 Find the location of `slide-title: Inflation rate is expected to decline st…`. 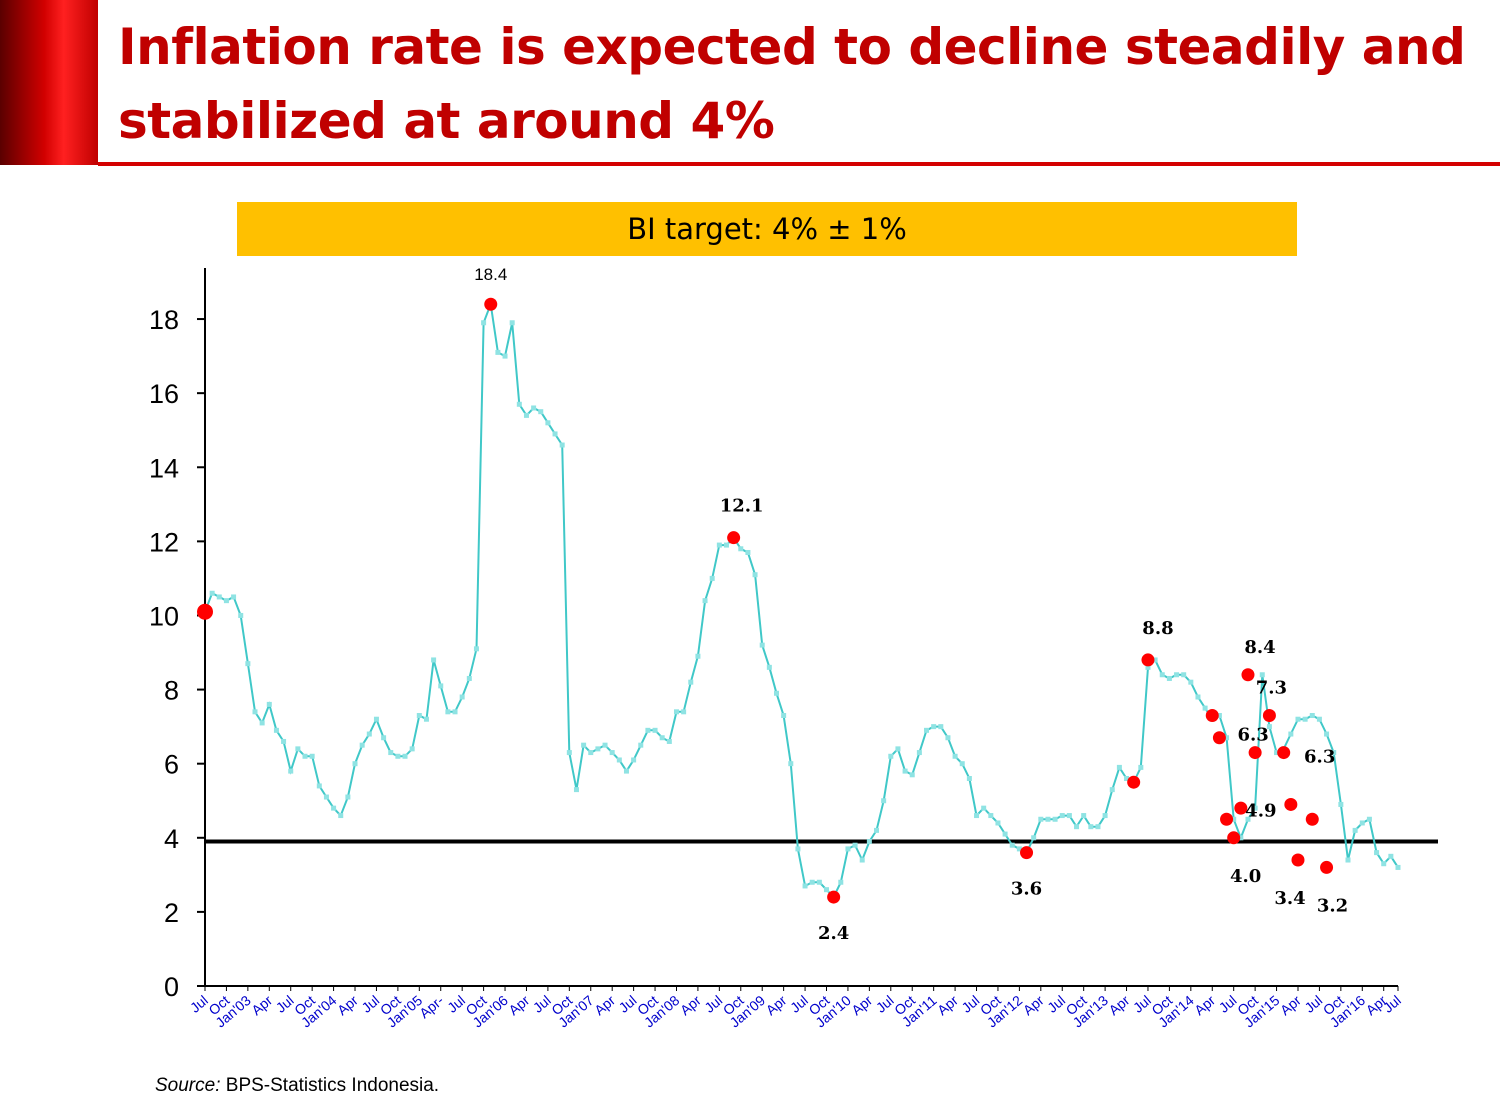

slide-title: Inflation rate is expected to decline st… is located at coordinates (792, 84).